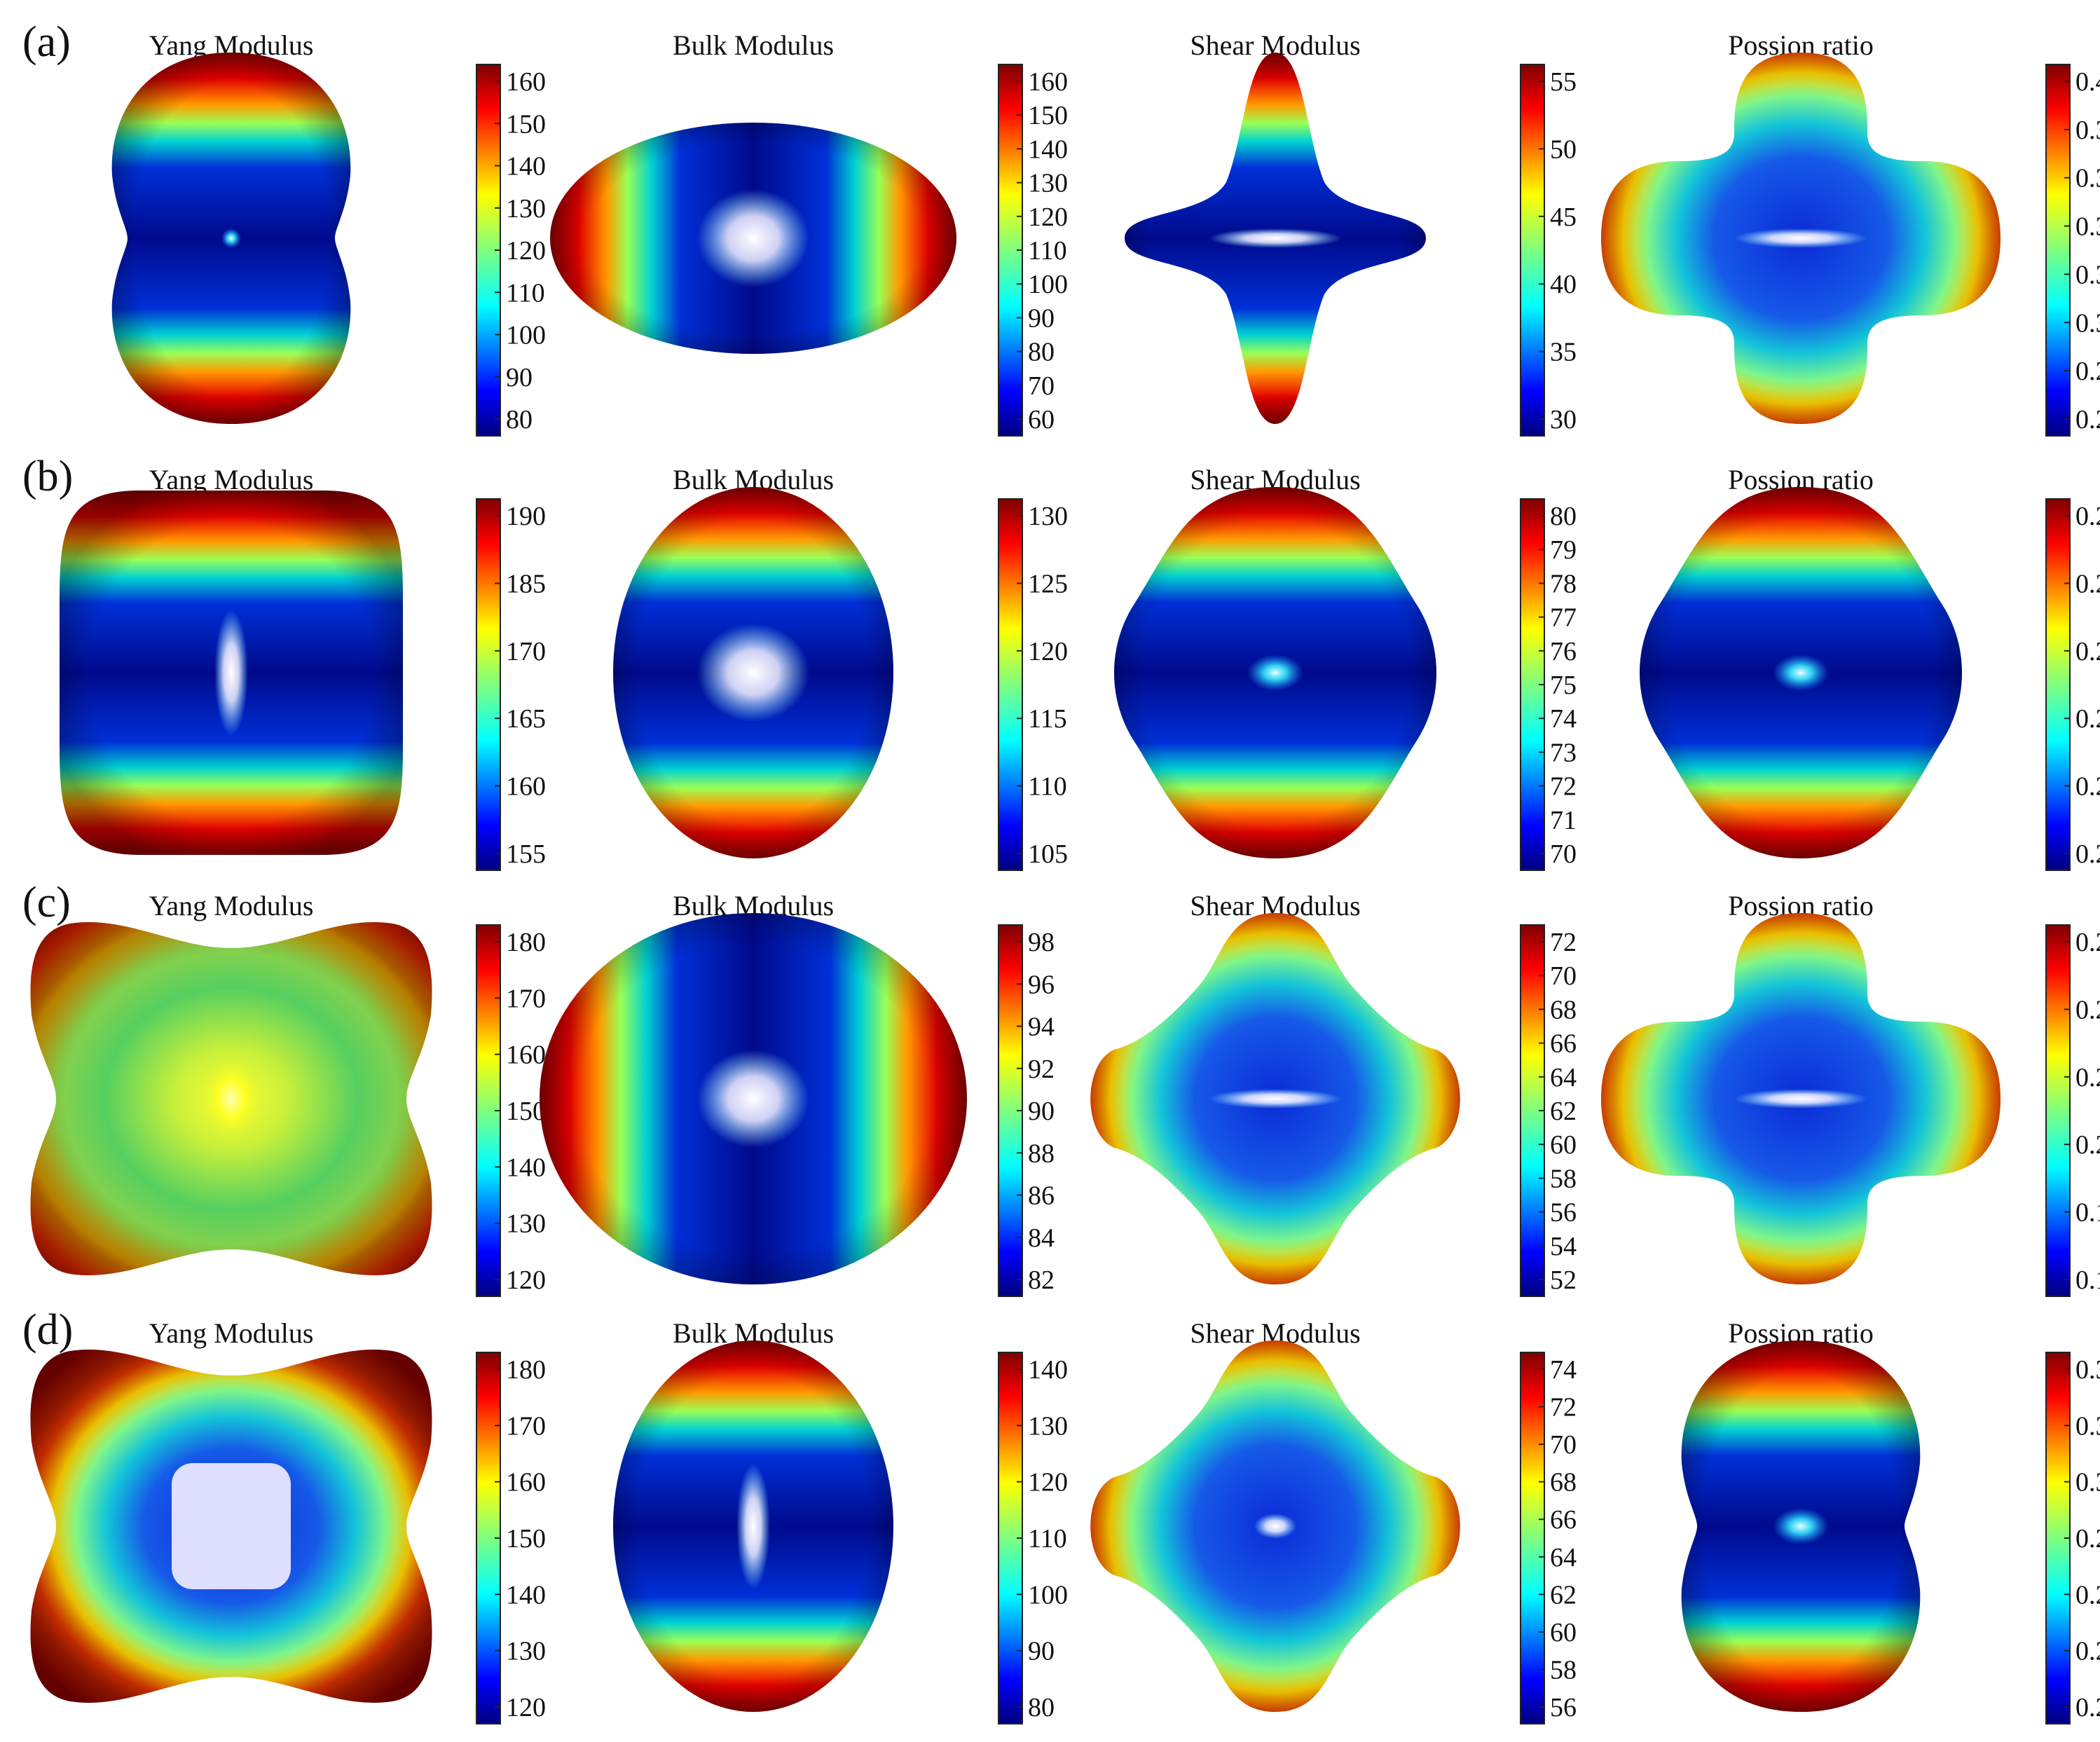 Image resolution: width=2100 pixels, height=1742 pixels. What do you see at coordinates (1563, 1280) in the screenshot?
I see `colorbar-tick-label: 52` at bounding box center [1563, 1280].